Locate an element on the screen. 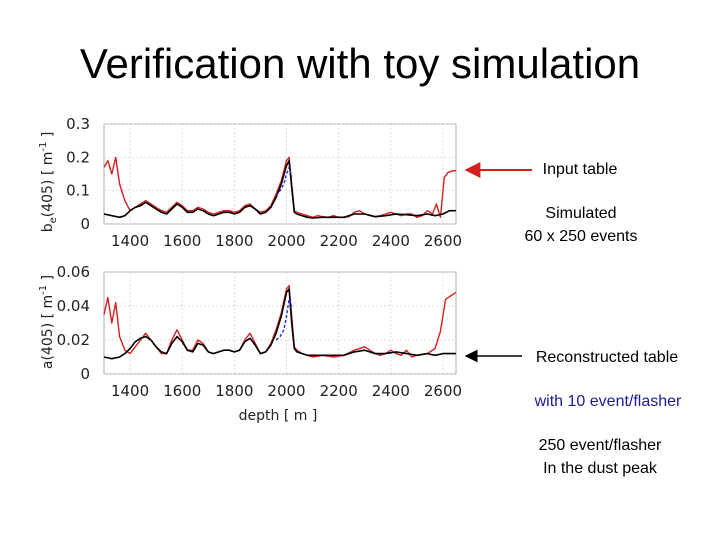 Image resolution: width=720 pixels, height=540 pixels. absorption-chart-ylabel: a(405) [ m-1 ] is located at coordinates (47, 322).